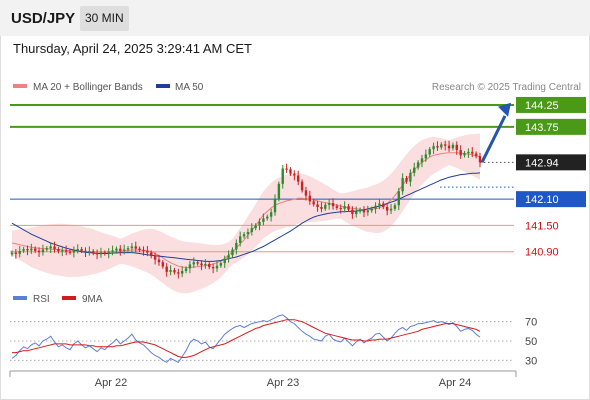  What do you see at coordinates (542, 200) in the screenshot?
I see `level-label-142.10: 142.10` at bounding box center [542, 200].